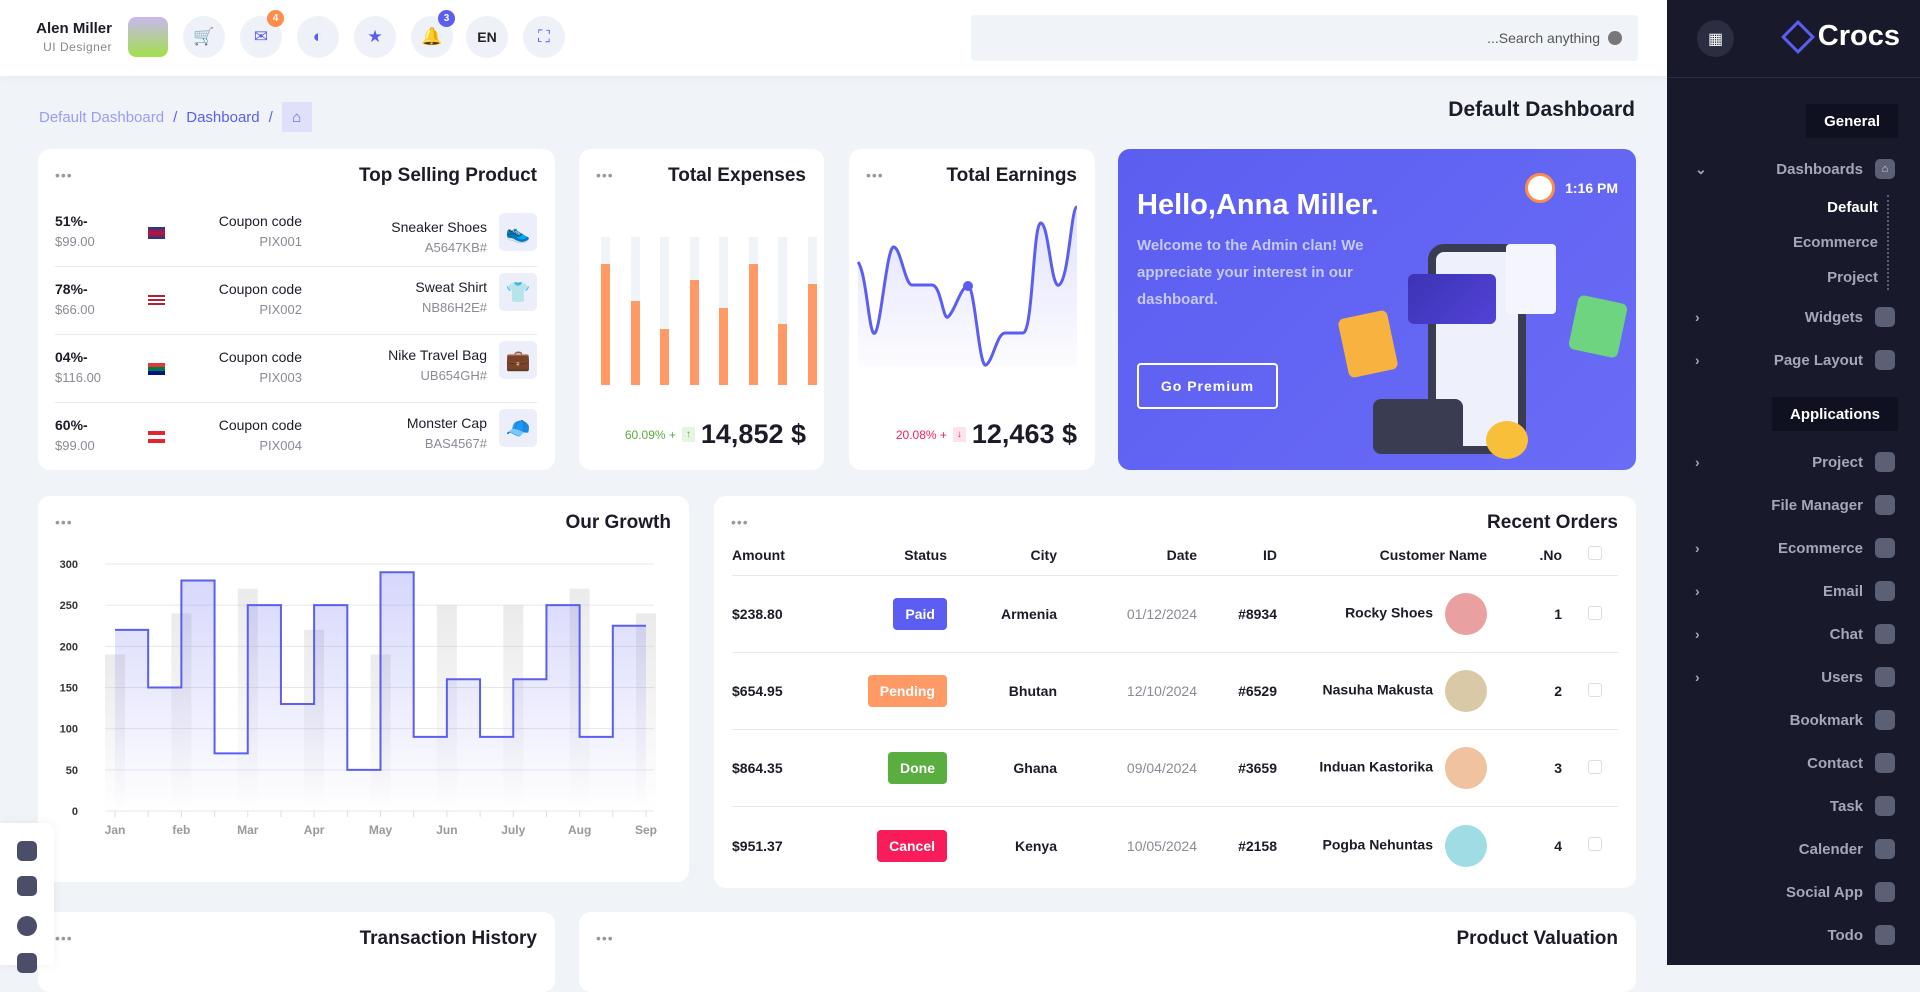 This screenshot has height=992, width=1920. I want to click on column-header: Customer Name, so click(1433, 554).